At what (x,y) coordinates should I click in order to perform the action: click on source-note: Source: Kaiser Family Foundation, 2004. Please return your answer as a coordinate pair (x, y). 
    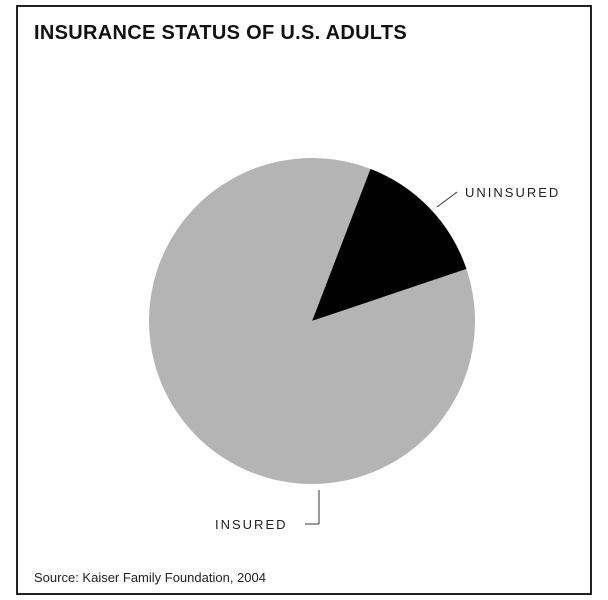
    Looking at the image, I should click on (150, 577).